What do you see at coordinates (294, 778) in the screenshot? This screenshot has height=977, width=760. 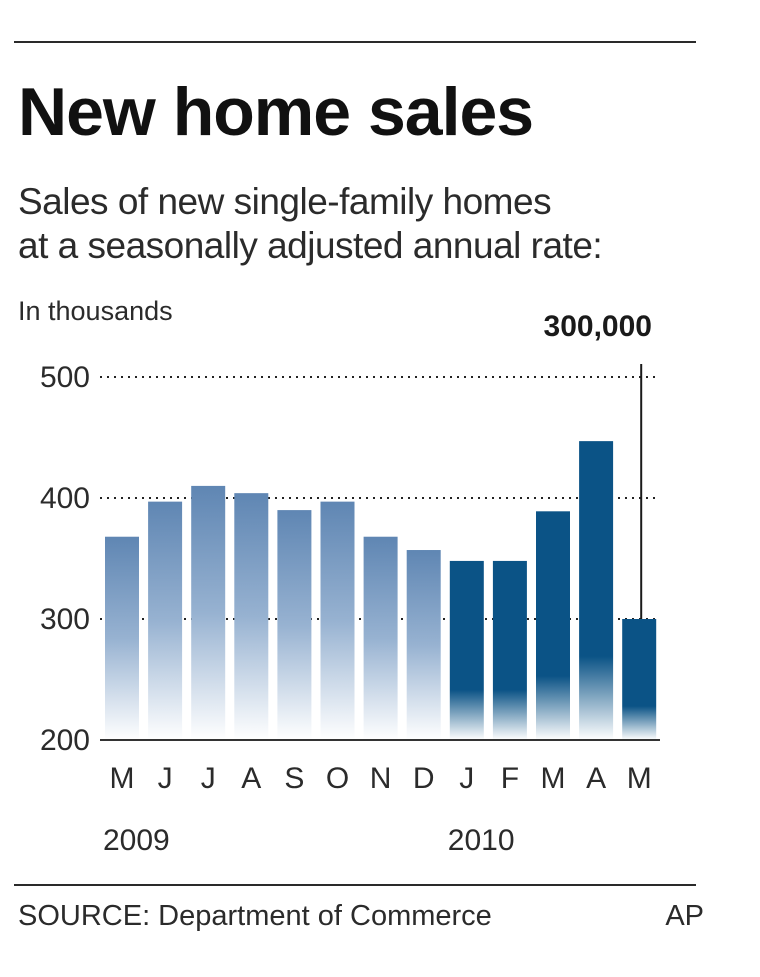 I see `x-tick-label: S` at bounding box center [294, 778].